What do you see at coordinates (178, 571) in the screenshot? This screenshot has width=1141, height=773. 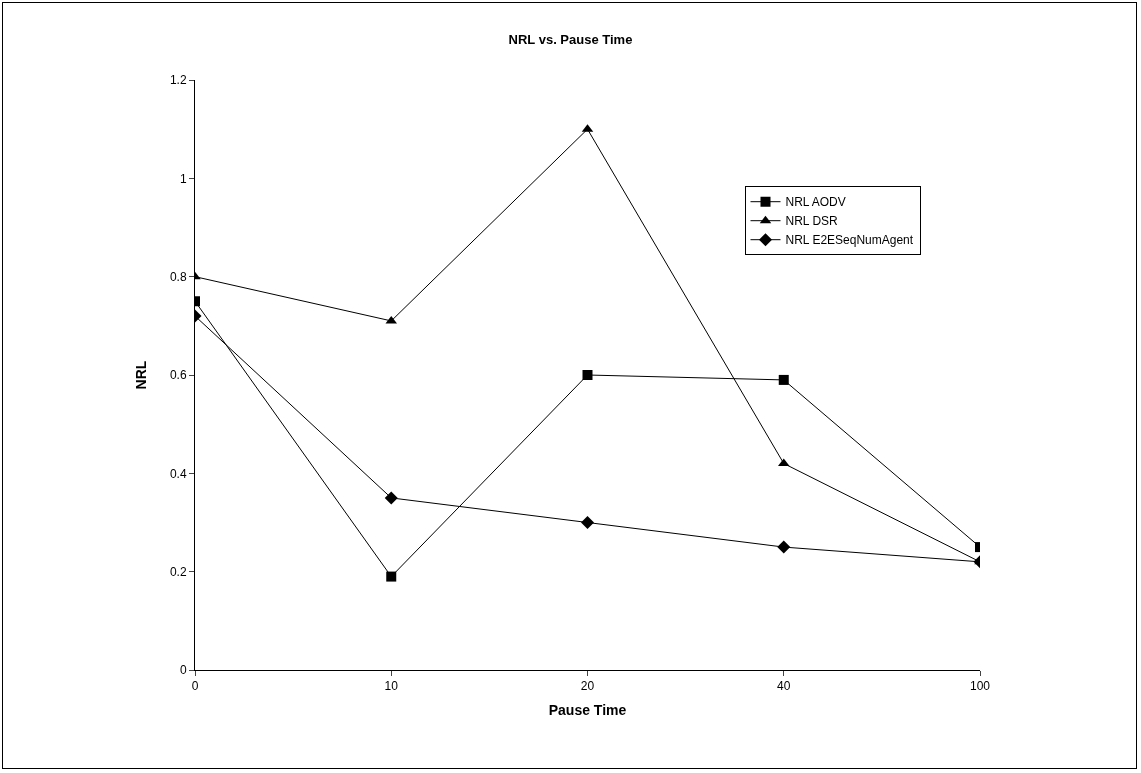 I see `y-tick-label: 0.2` at bounding box center [178, 571].